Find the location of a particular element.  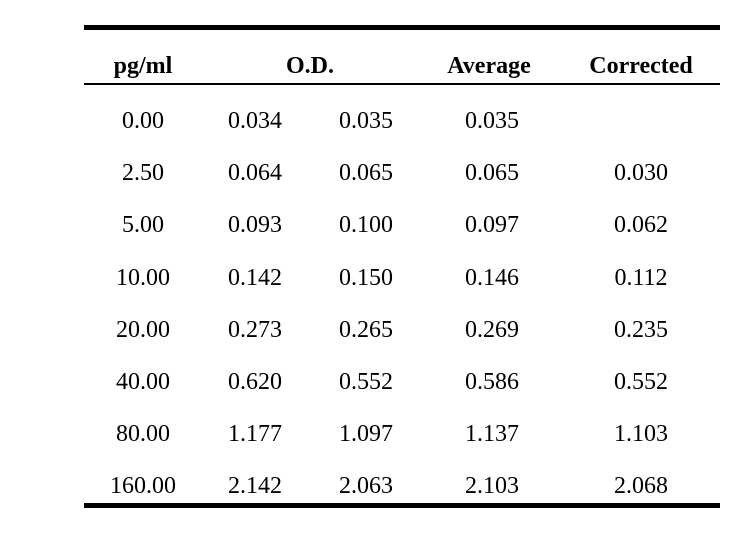

table-bottom-rule is located at coordinates (402, 505).